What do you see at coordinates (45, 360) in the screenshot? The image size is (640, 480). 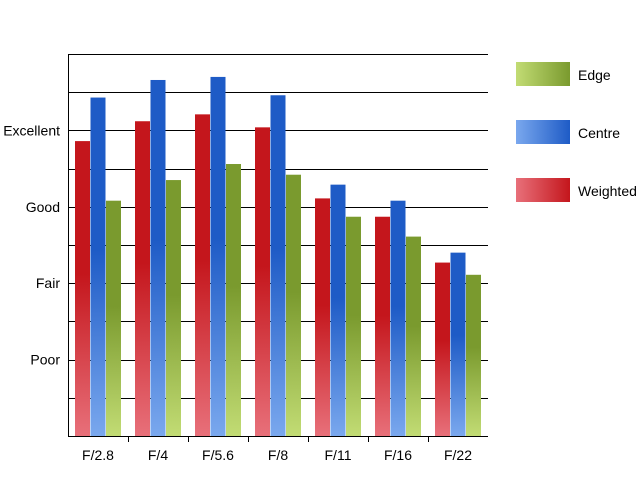 I see `y-tick-label: Poor` at bounding box center [45, 360].